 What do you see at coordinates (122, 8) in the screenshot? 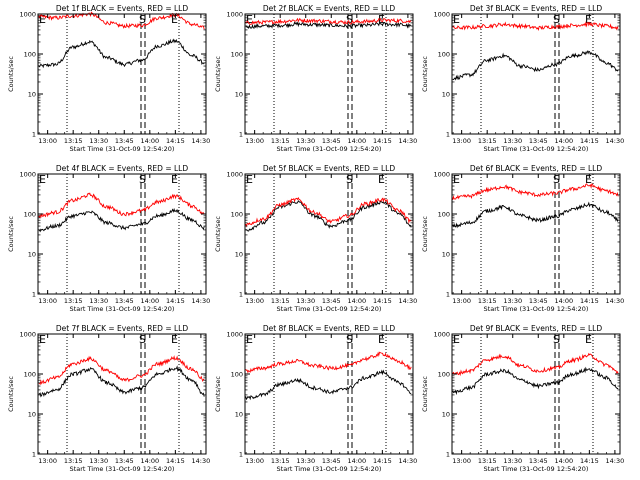
I see `panel-title: Det 1f BLACK = Events, RED = LLD` at bounding box center [122, 8].